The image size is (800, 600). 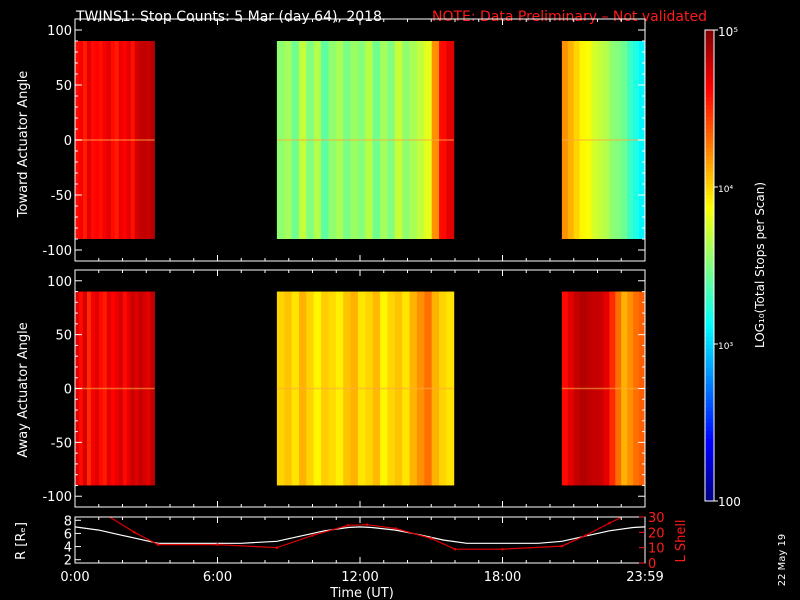 What do you see at coordinates (502, 577) in the screenshot?
I see `x-tick-label: 18:00` at bounding box center [502, 577].